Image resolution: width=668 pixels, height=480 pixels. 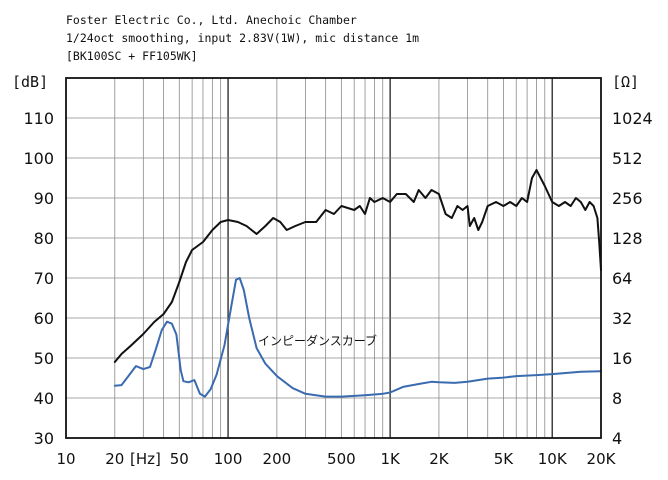 I want to click on y-tick-label: 110, so click(x=38, y=118).